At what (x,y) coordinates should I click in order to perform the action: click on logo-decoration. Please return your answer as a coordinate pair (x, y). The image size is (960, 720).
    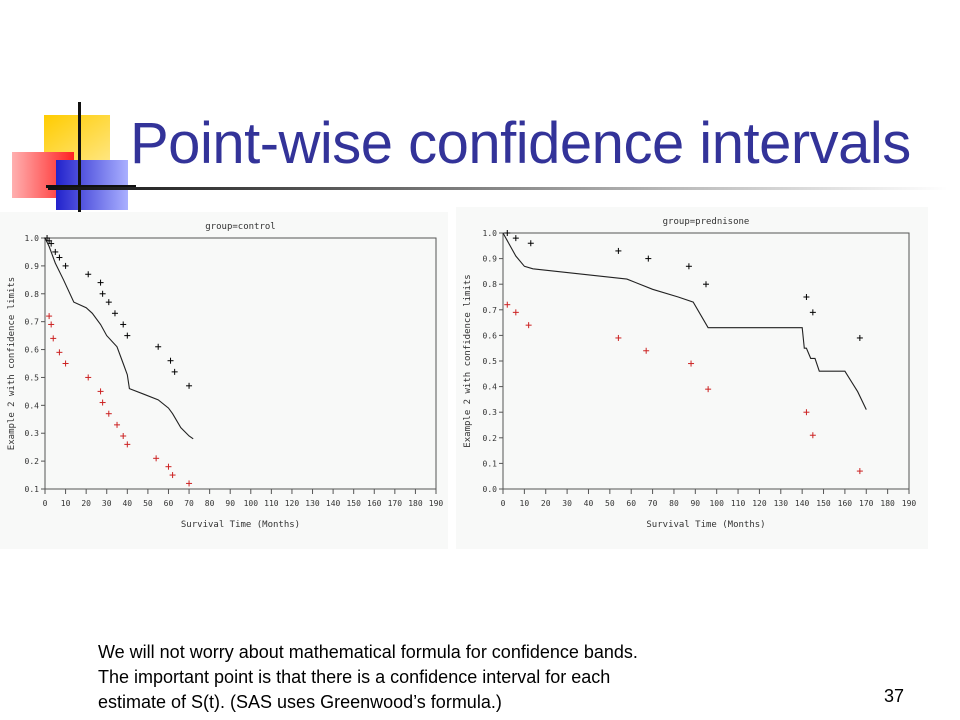
    Looking at the image, I should click on (74, 158).